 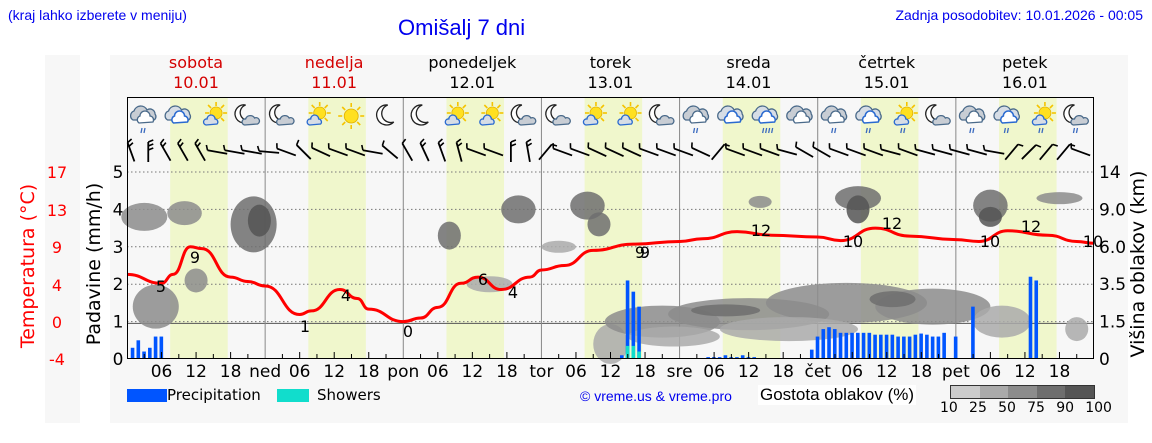 I want to click on day-short-label: pon, so click(x=403, y=372).